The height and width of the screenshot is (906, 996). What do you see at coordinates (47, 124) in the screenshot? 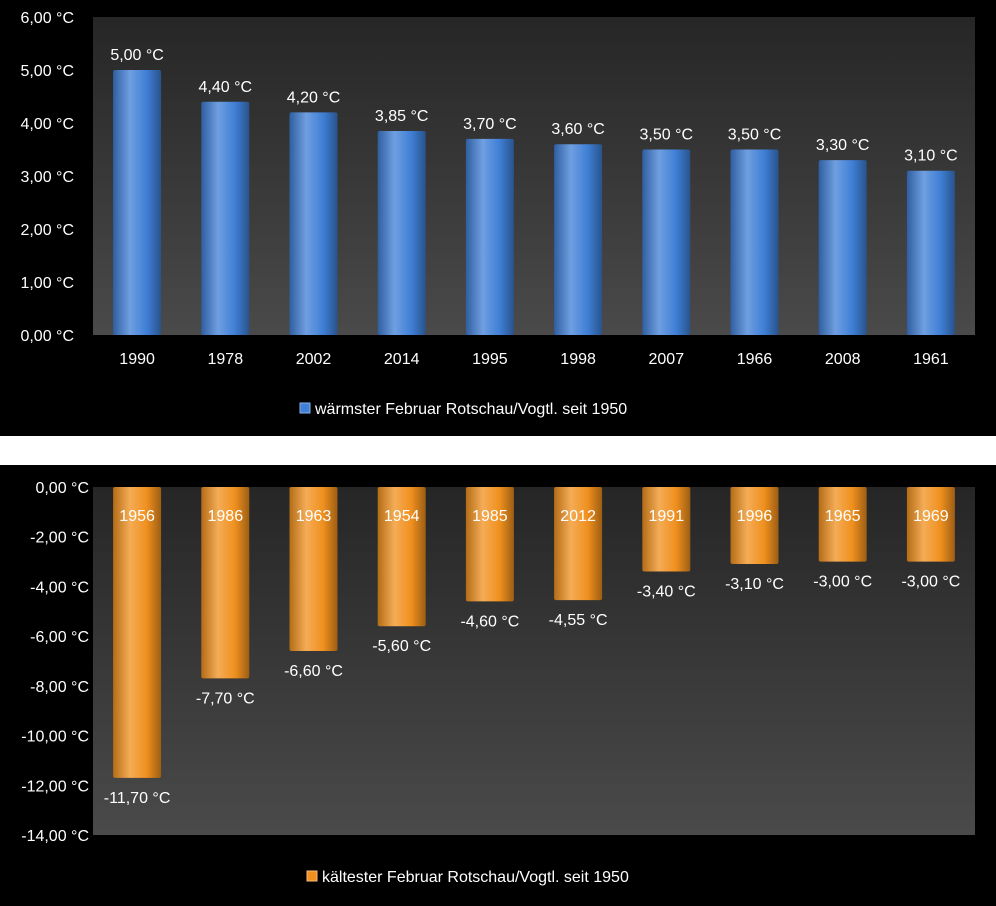
I see `warm-y-tick-label: 4,00 °C` at bounding box center [47, 124].